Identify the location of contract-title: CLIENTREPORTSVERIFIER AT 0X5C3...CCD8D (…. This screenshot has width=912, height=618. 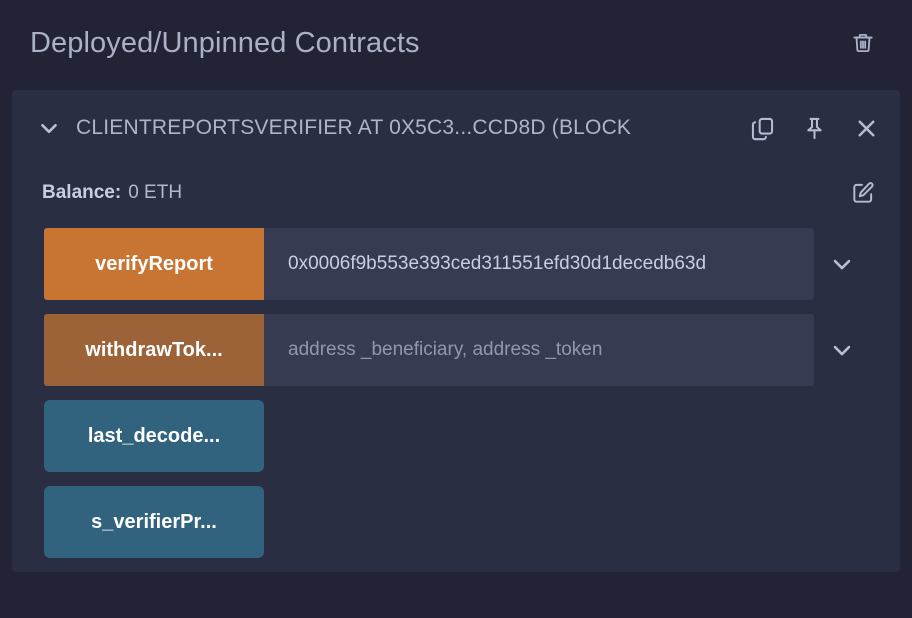
(354, 127).